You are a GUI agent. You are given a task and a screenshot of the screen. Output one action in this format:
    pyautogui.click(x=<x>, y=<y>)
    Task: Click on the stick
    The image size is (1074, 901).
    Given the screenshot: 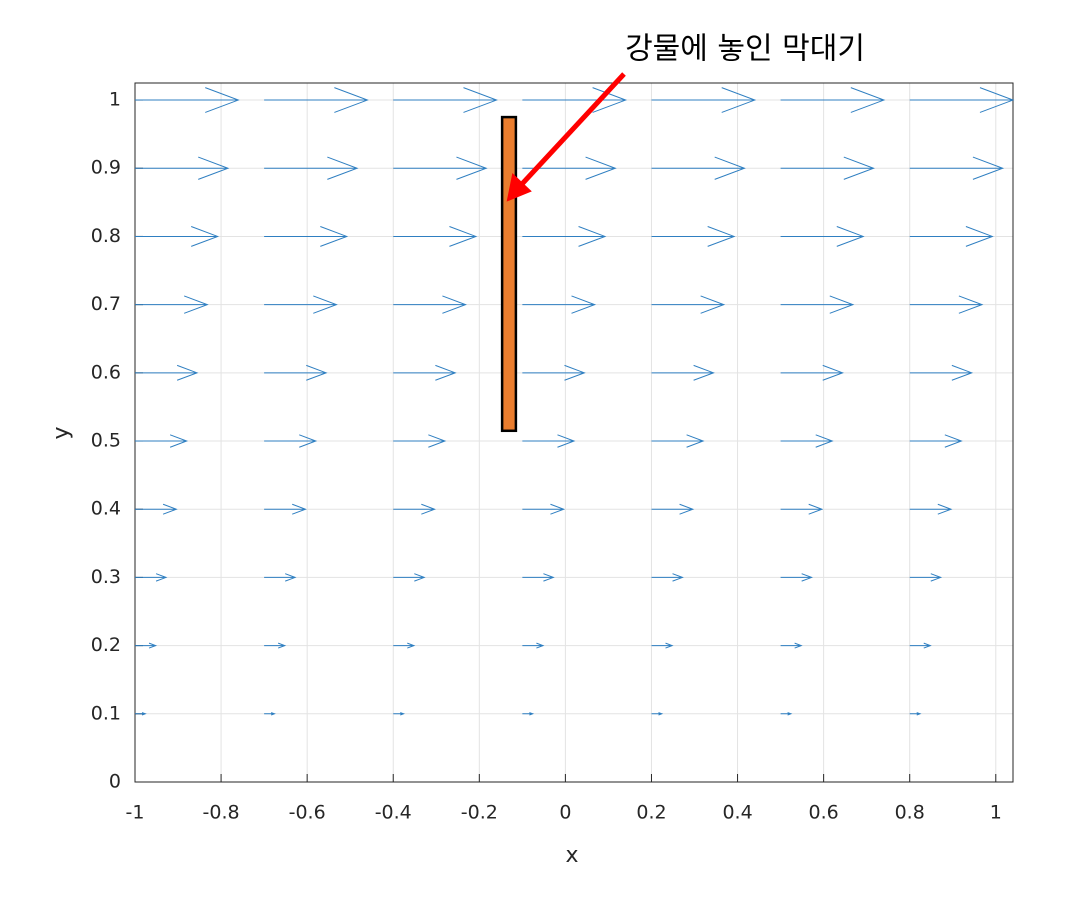 What is the action you would take?
    pyautogui.click(x=509, y=274)
    